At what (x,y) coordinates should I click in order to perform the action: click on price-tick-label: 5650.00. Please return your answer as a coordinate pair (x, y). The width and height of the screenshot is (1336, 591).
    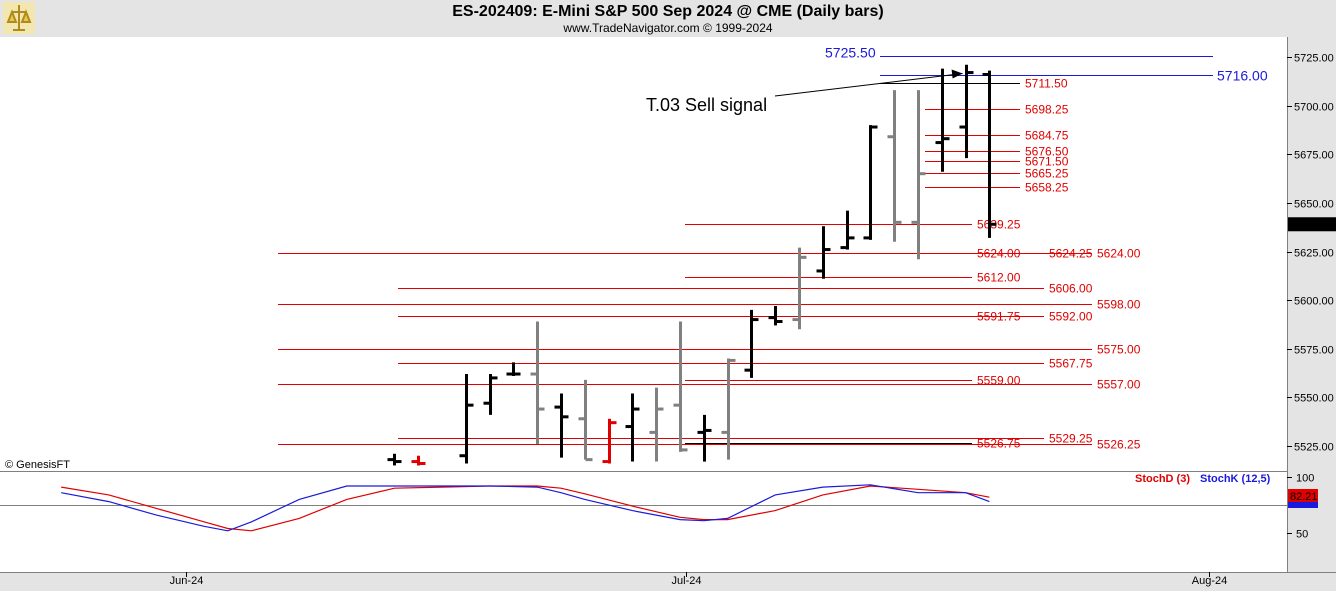
    Looking at the image, I should click on (1314, 205).